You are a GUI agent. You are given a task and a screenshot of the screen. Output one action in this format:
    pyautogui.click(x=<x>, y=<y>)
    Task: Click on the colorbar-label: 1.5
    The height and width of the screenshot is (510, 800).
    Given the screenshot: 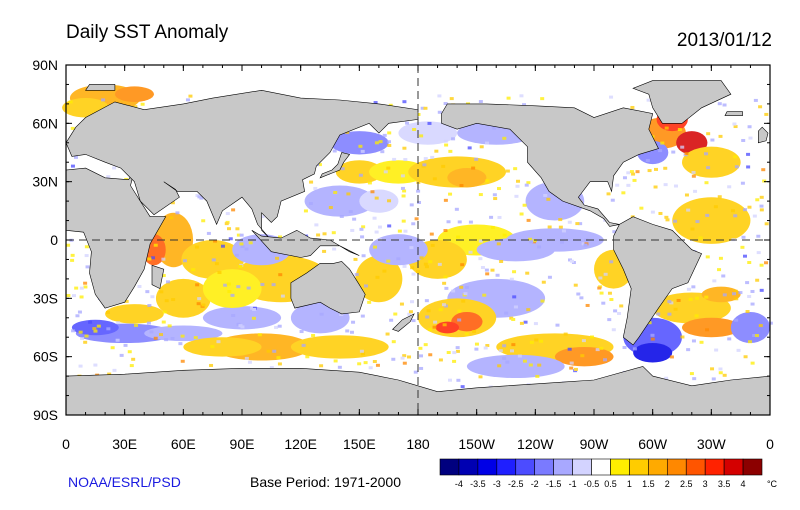 What is the action you would take?
    pyautogui.click(x=648, y=484)
    